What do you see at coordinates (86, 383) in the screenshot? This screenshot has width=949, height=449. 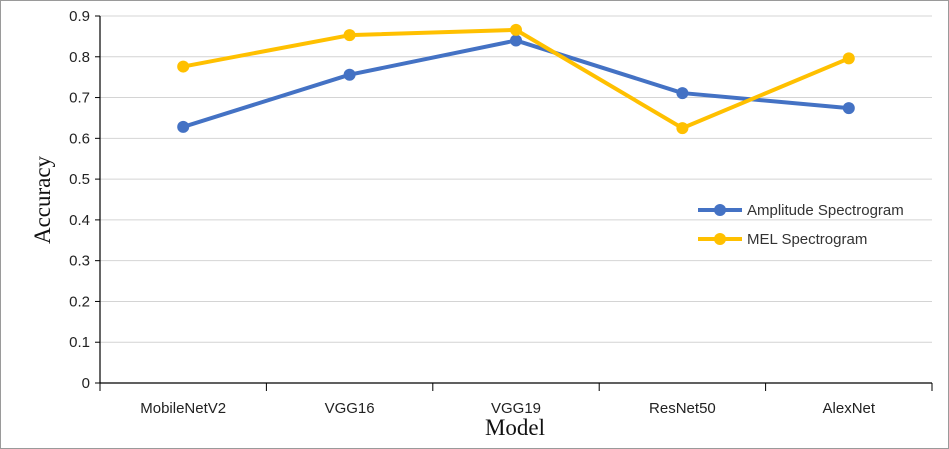 I see `y-tick-label: 0` at bounding box center [86, 383].